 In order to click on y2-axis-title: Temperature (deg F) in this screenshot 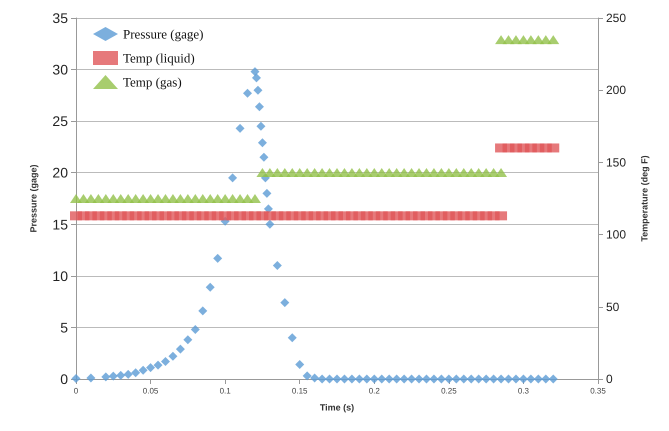, I will do `click(645, 198)`.